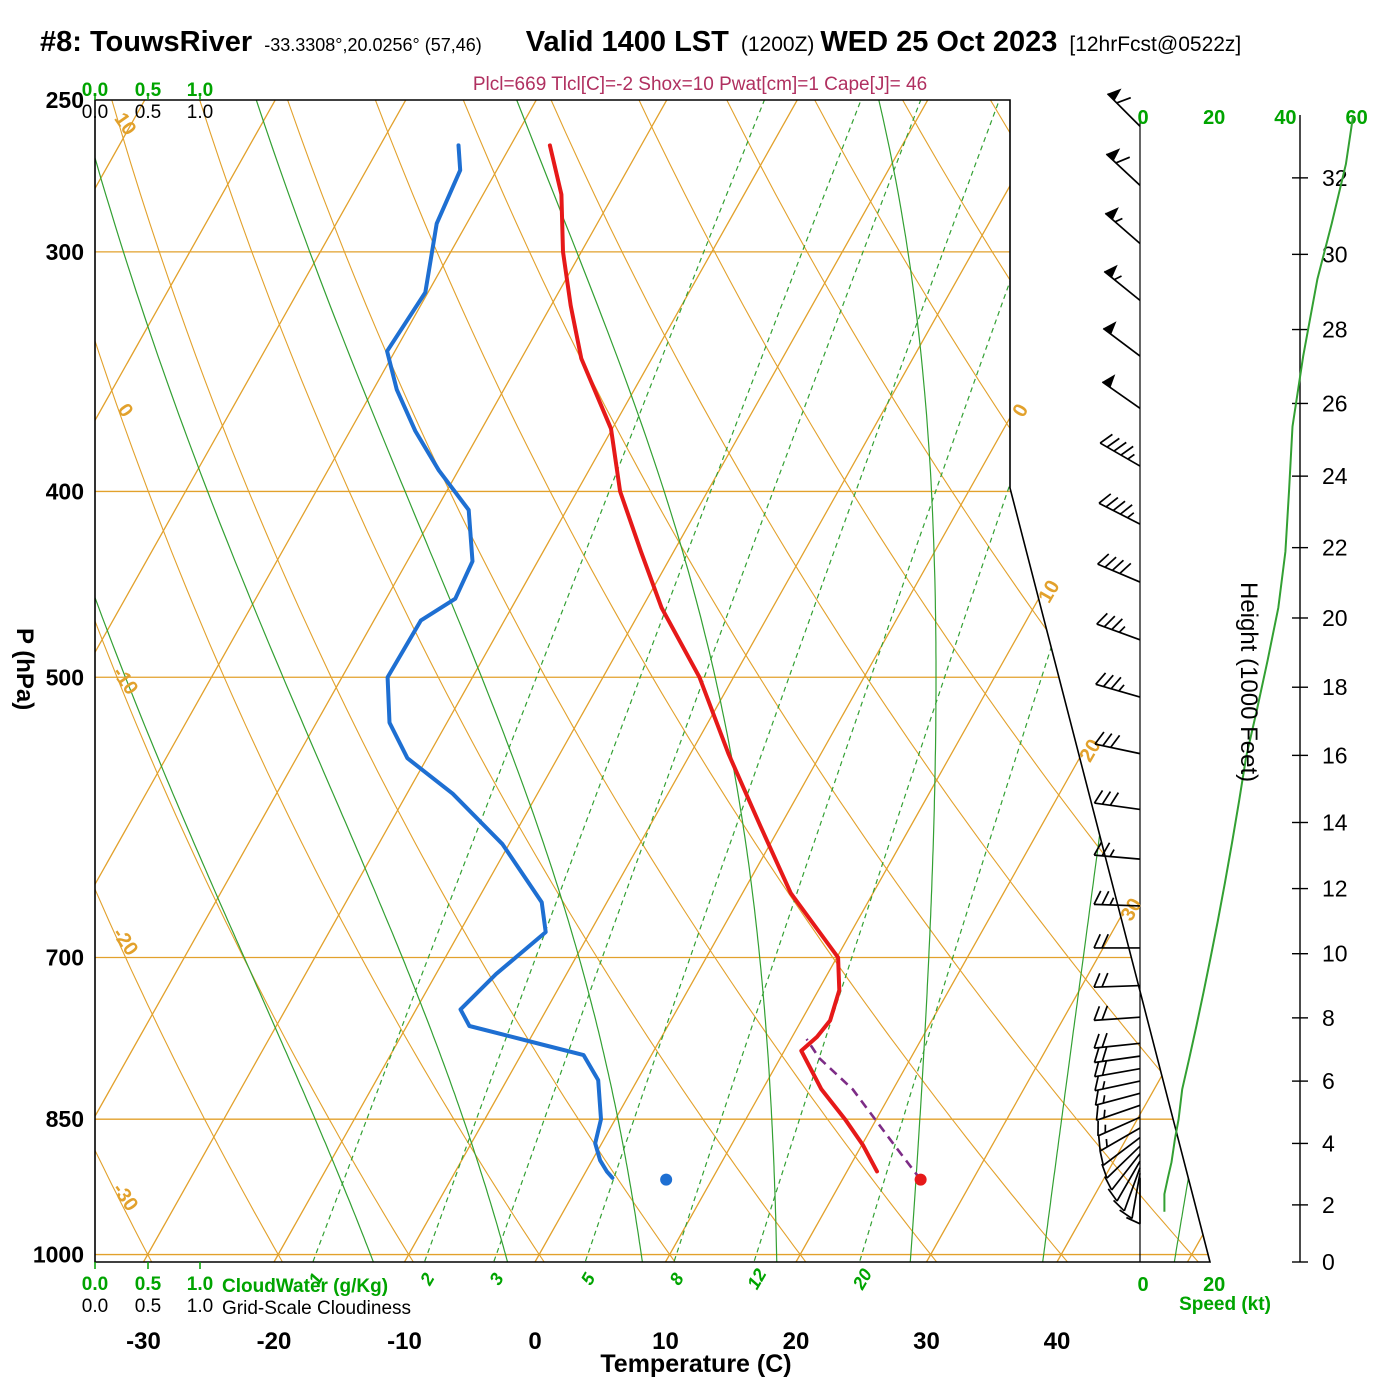  Describe the element at coordinates (1155, 44) in the screenshot. I see `forecast-tag: [12hrFcst@0522z]` at that location.